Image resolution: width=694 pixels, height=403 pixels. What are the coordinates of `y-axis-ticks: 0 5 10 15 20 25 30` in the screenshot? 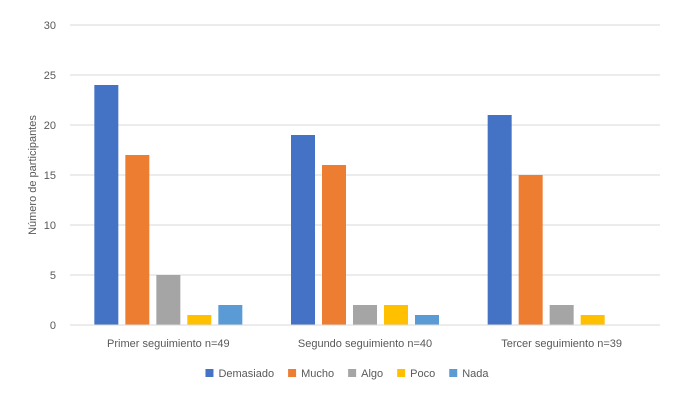 It's located at (50, 176).